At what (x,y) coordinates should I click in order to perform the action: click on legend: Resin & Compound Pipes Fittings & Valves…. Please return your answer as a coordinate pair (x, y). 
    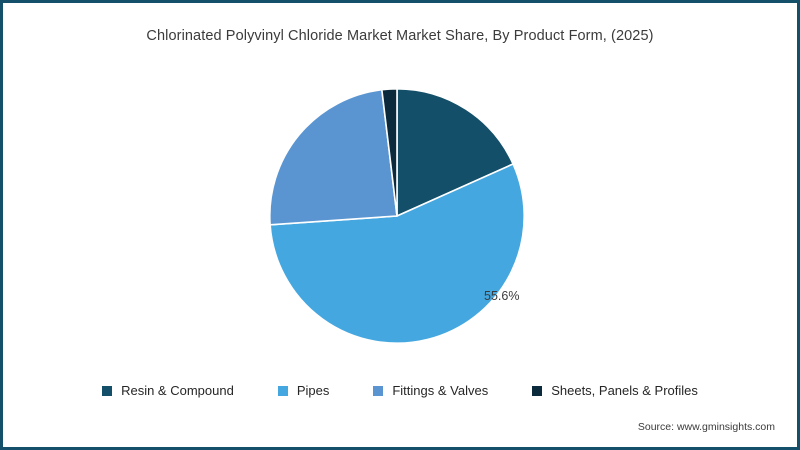
    Looking at the image, I should click on (400, 390).